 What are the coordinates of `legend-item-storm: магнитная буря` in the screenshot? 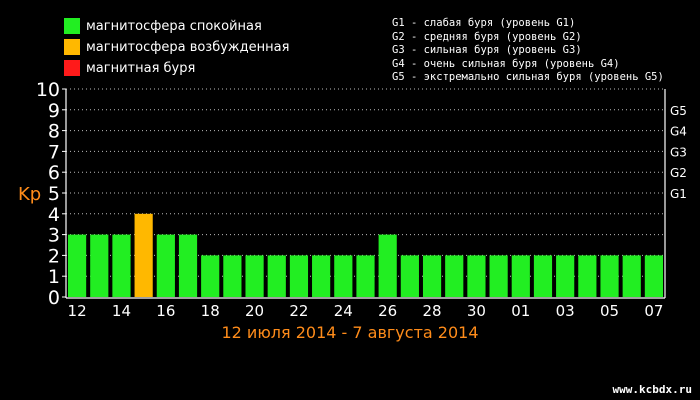 It's located at (129, 68).